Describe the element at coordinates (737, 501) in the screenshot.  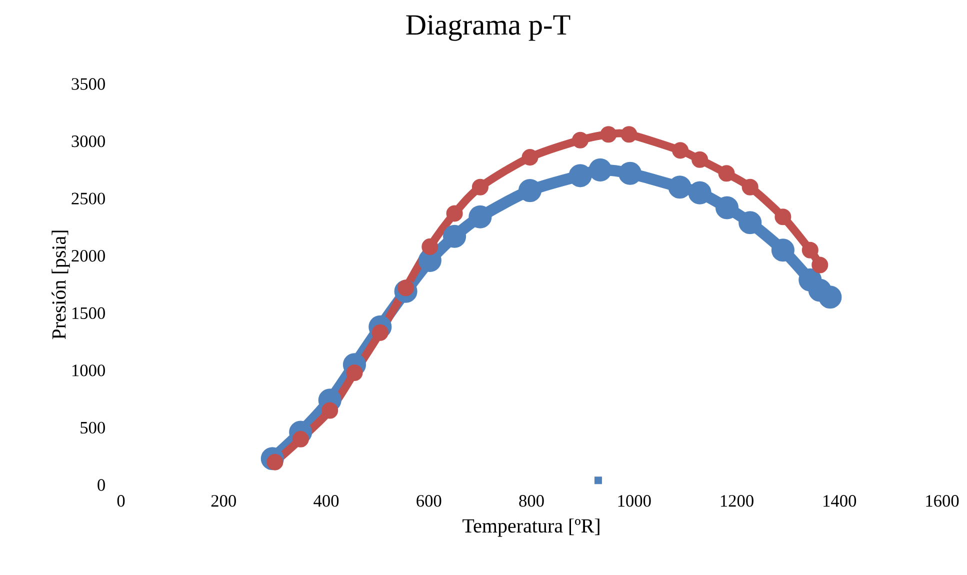
I see `x-tick-label: 1200` at that location.